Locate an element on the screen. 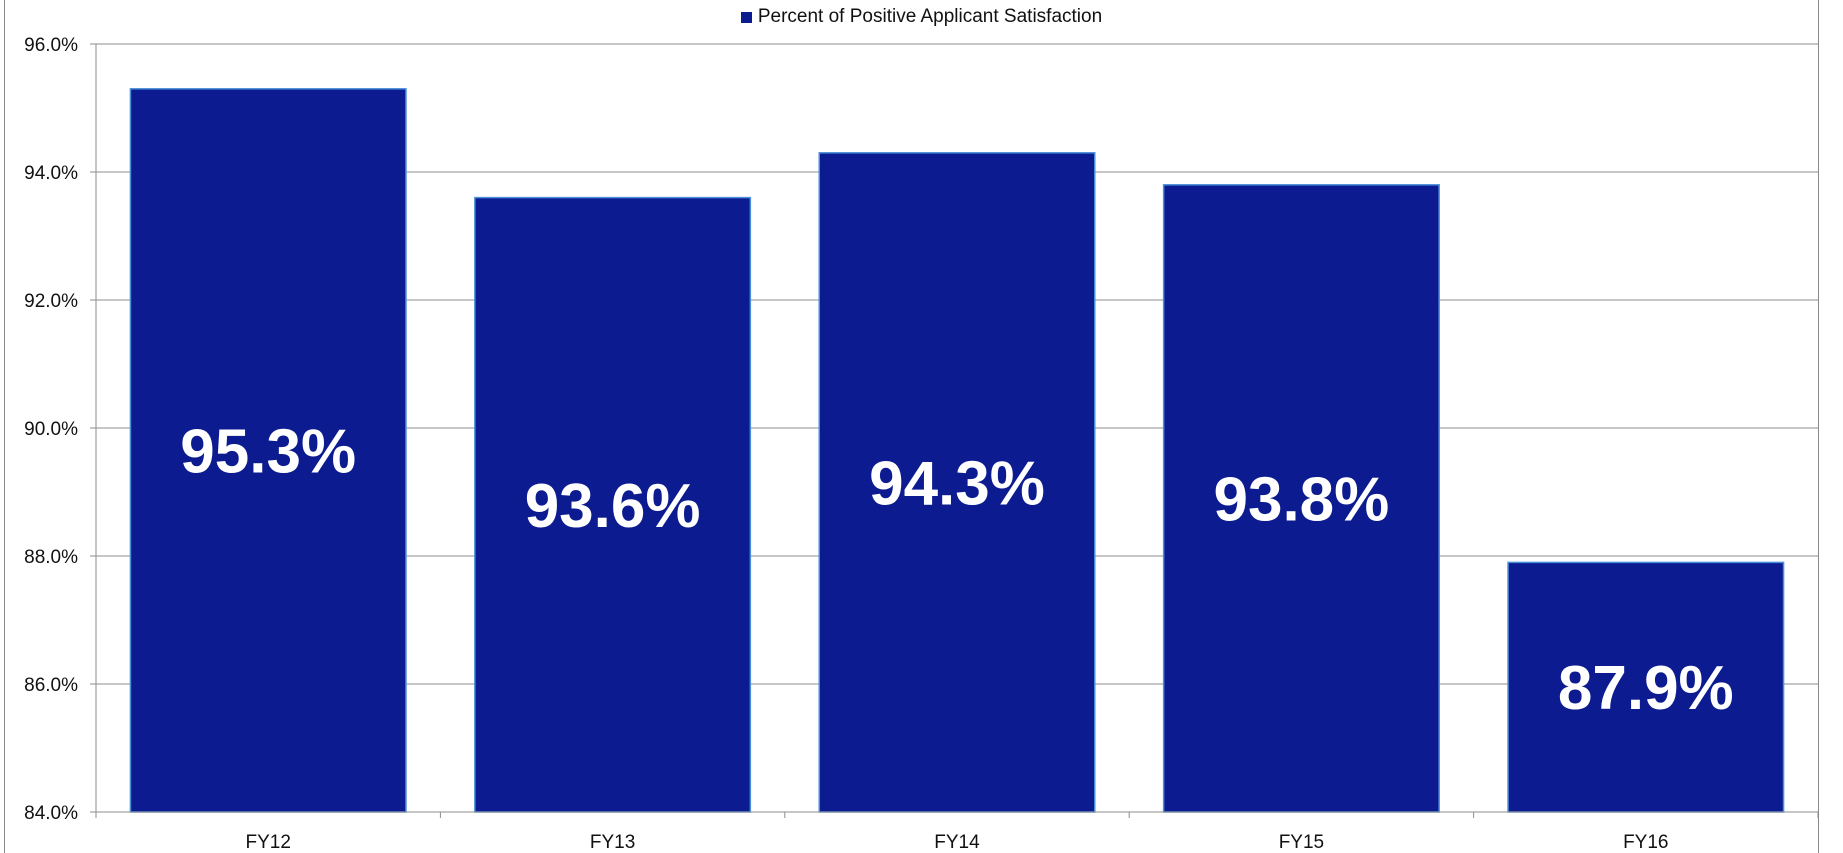 This screenshot has width=1843, height=853. chart-right-border is located at coordinates (1818, 426).